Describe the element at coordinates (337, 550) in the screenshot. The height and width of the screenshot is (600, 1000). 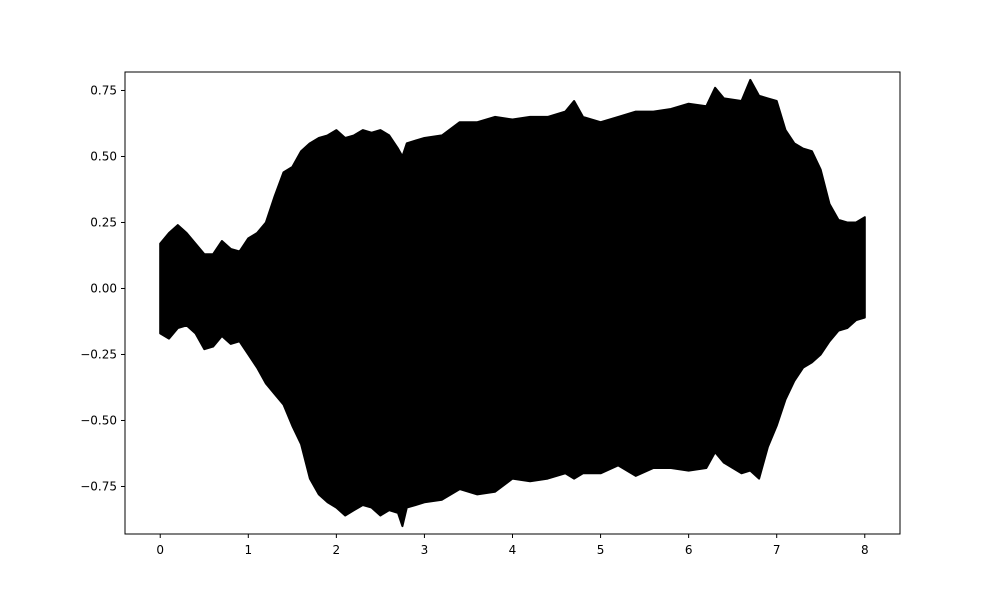
I see `x-tick-label: 2` at that location.